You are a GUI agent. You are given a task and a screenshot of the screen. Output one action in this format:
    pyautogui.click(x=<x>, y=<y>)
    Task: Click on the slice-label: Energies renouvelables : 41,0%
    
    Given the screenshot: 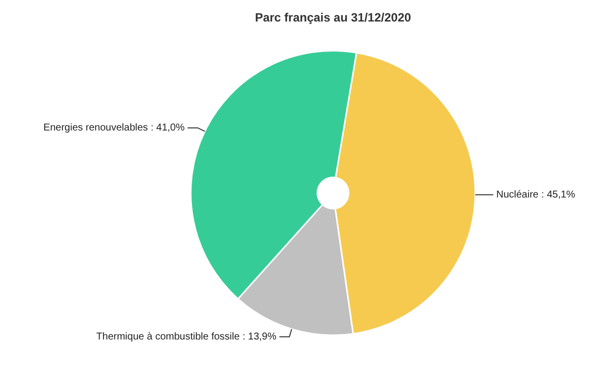 What is the action you would take?
    pyautogui.click(x=114, y=128)
    